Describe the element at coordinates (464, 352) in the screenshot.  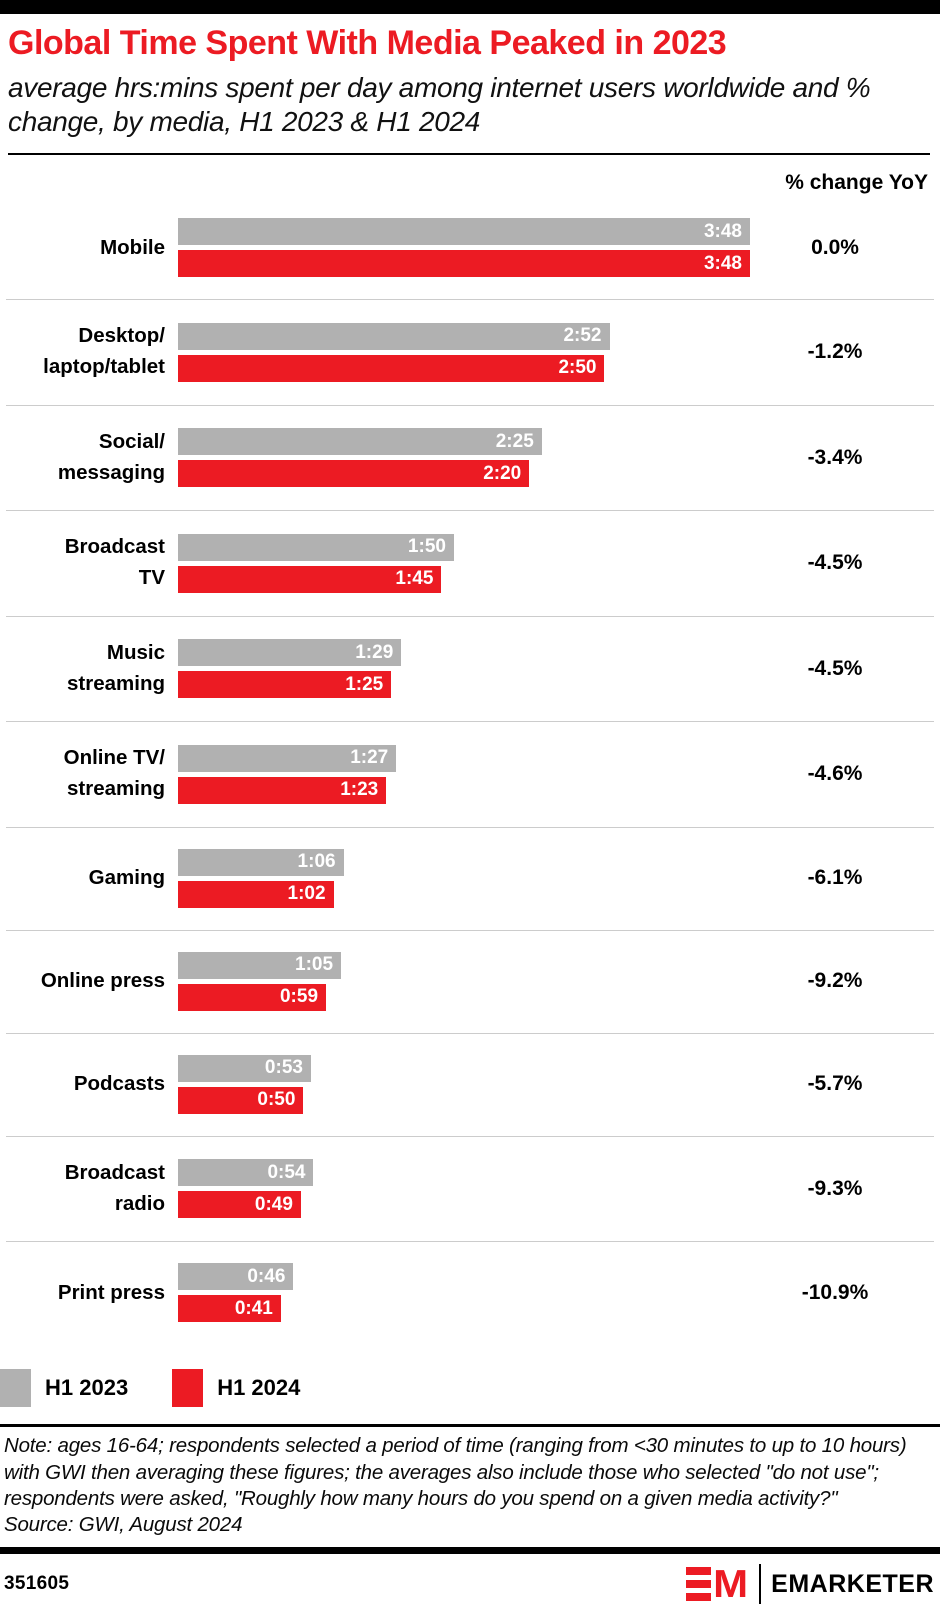
I see `bar-group: 2:52 2:50` at that location.